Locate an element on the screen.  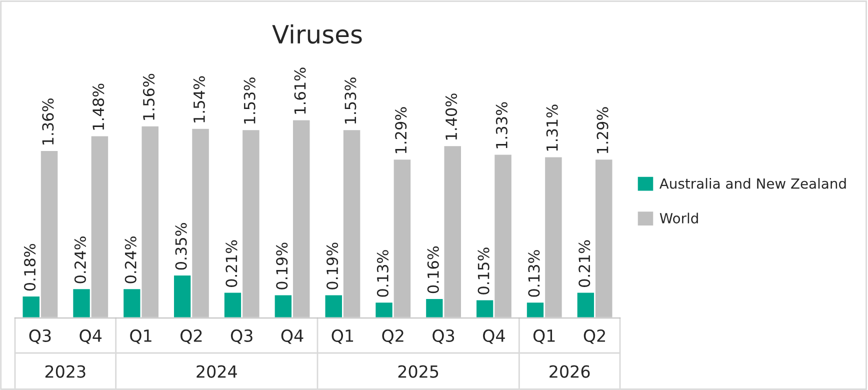
data-label: 1.61% is located at coordinates (300, 91).